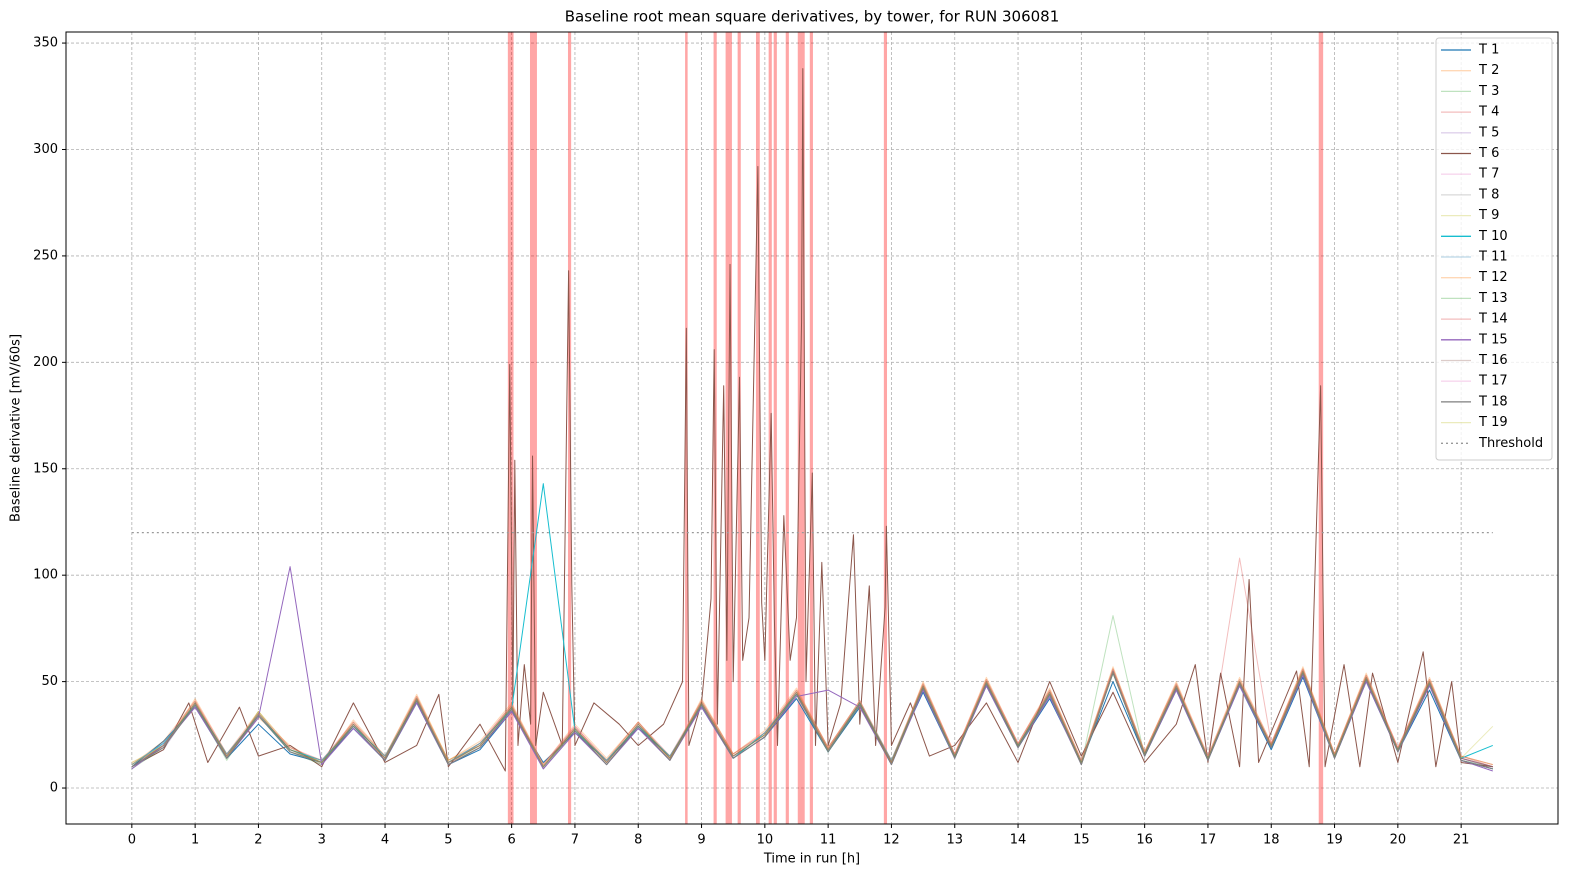 The width and height of the screenshot is (1586, 886). What do you see at coordinates (1144, 840) in the screenshot?
I see `x-tick-label: 16` at bounding box center [1144, 840].